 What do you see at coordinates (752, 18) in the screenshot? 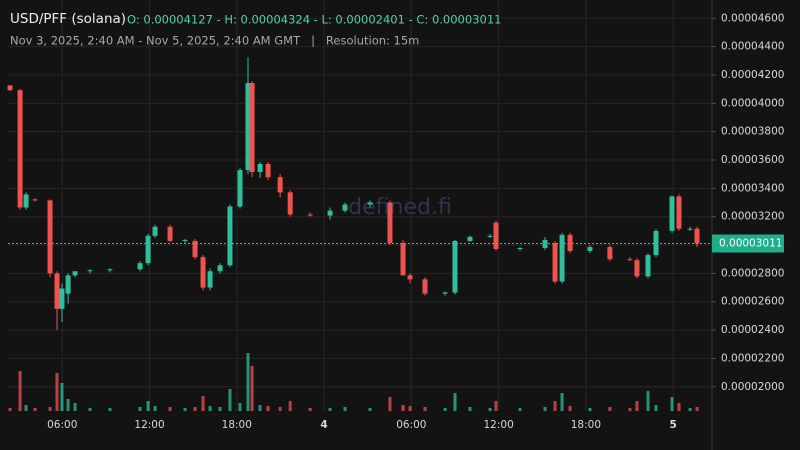
I see `y-tick-label: 0.00004600` at bounding box center [752, 18].